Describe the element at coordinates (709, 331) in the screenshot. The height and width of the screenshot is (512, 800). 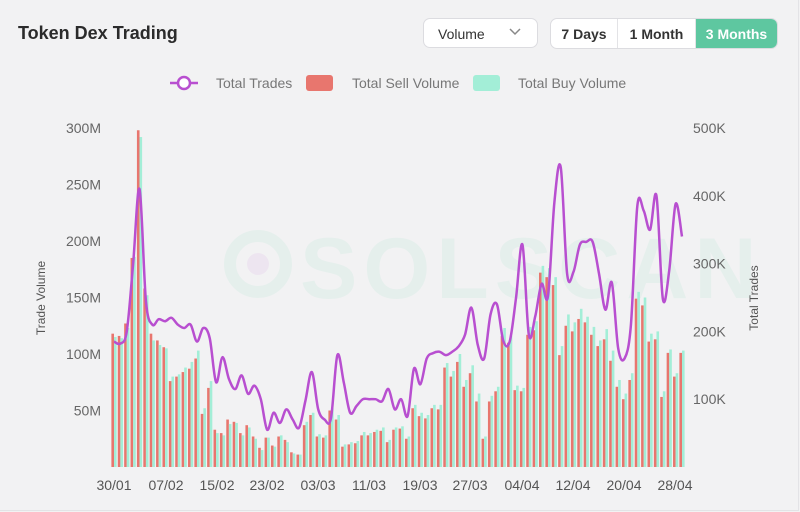
I see `y-right-tick-label: 200K` at that location.